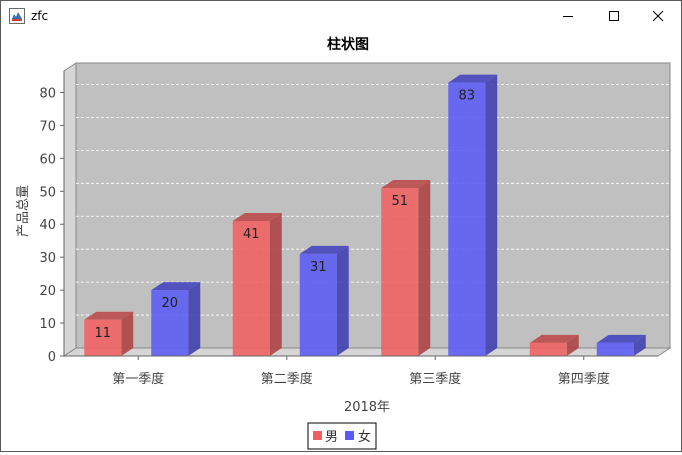 This screenshot has height=455, width=682. What do you see at coordinates (435, 379) in the screenshot?
I see `x-tick-label: 第三季度` at bounding box center [435, 379].